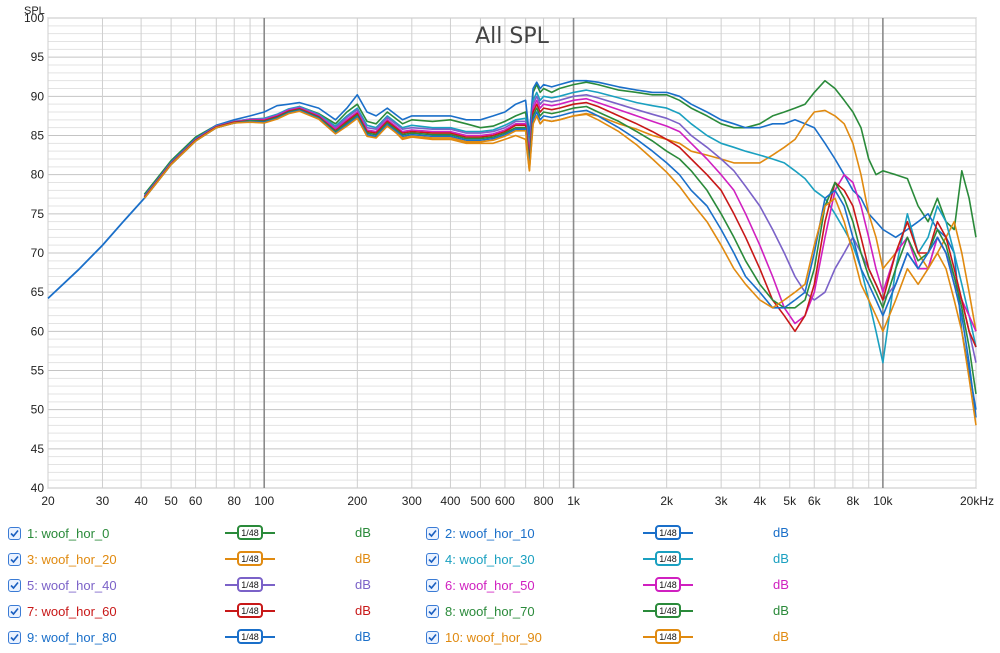 This screenshot has height=653, width=1000. Describe the element at coordinates (34, 11) in the screenshot. I see `y-axis-label: SPL` at that location.